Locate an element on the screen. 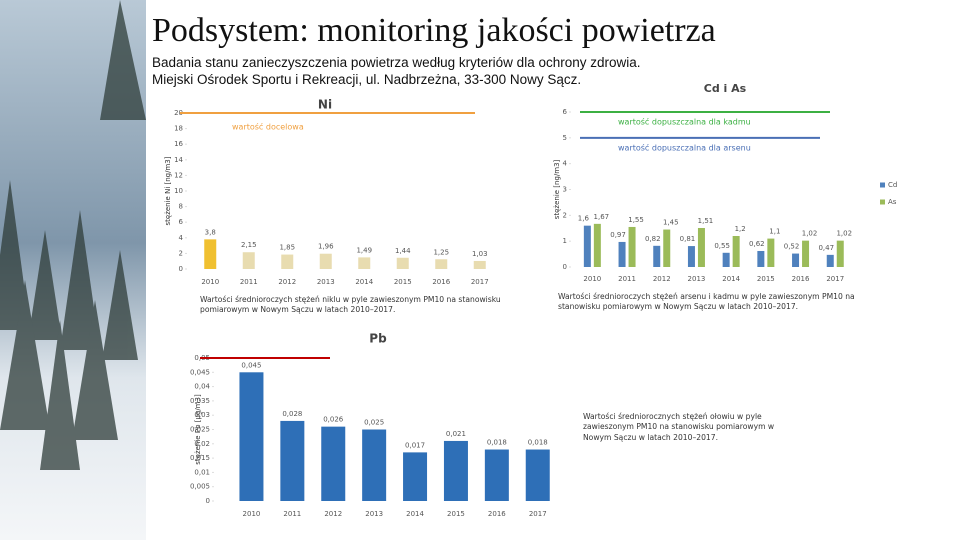 Image resolution: width=960 pixels, height=540 pixels. y-tick-label: 16 is located at coordinates (178, 144).